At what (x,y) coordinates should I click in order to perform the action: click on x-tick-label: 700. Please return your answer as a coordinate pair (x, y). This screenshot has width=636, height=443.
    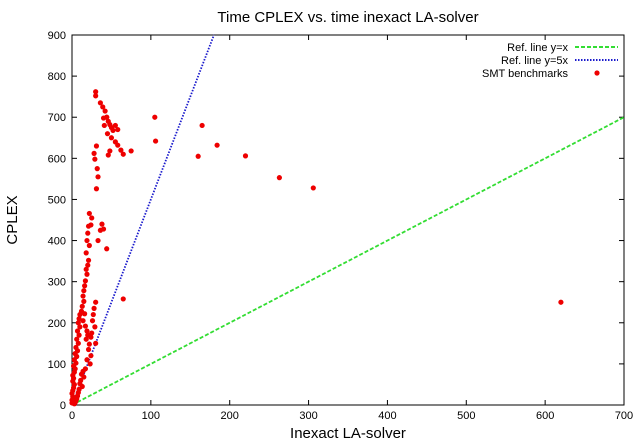
    Looking at the image, I should click on (624, 416).